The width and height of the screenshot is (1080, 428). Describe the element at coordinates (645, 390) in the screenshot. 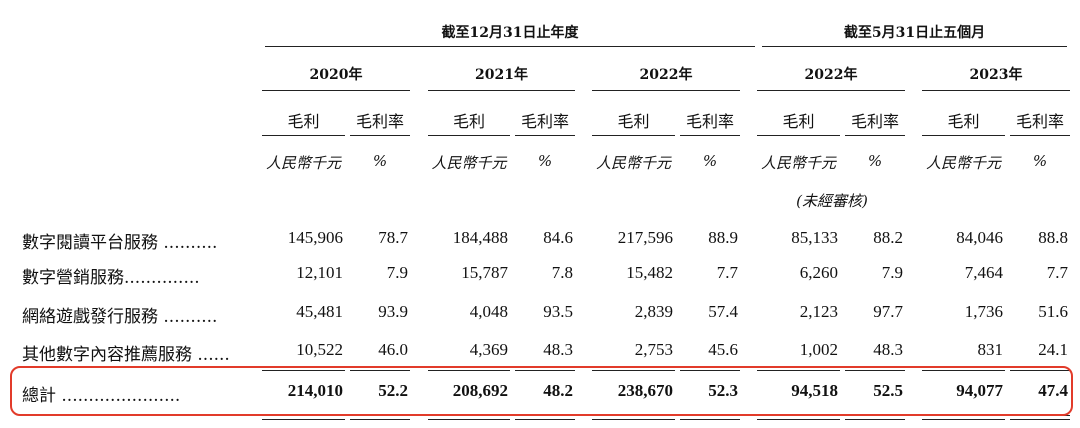

I see `total-gross-profit: 238,670` at that location.